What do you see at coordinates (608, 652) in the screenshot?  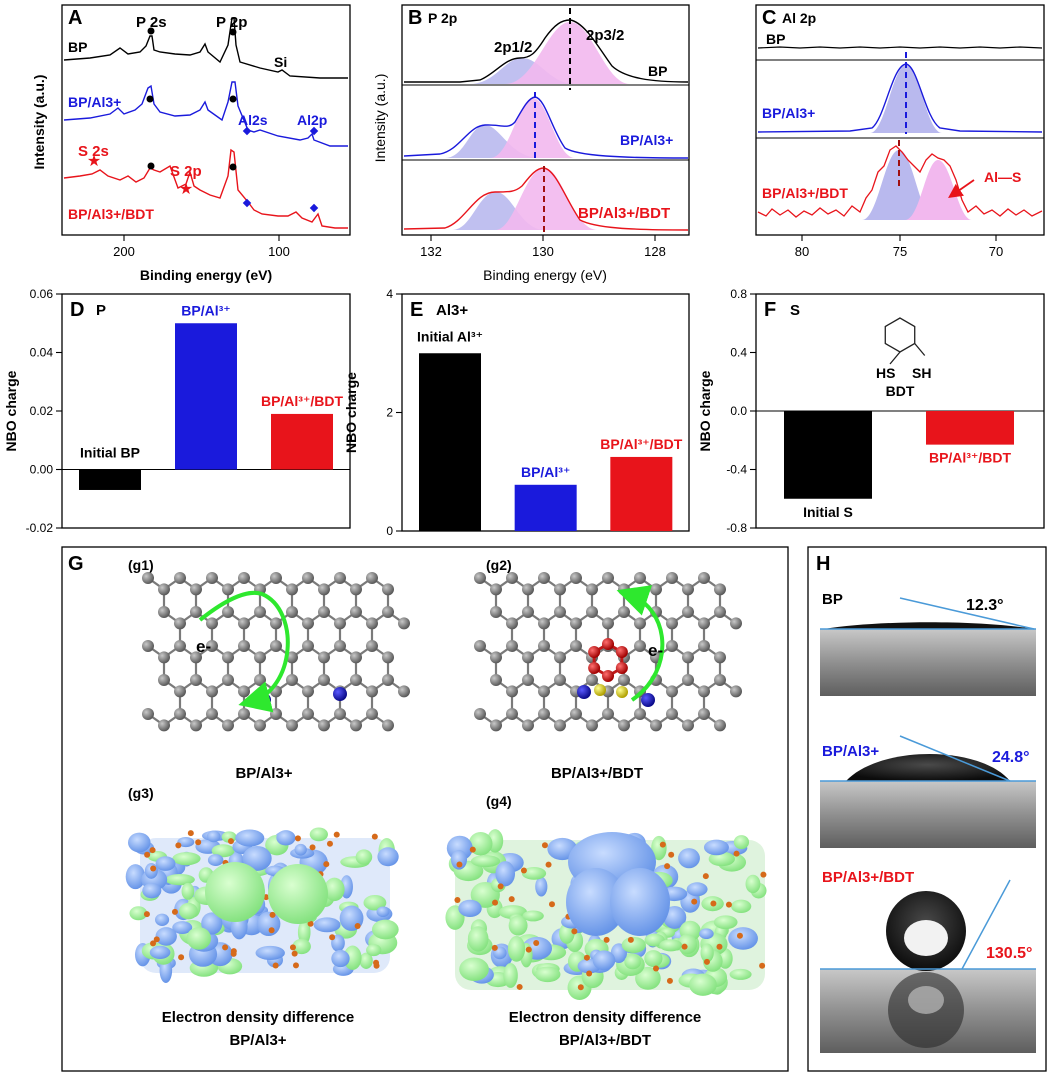 I see `bp-al-bdt-structure` at bounding box center [608, 652].